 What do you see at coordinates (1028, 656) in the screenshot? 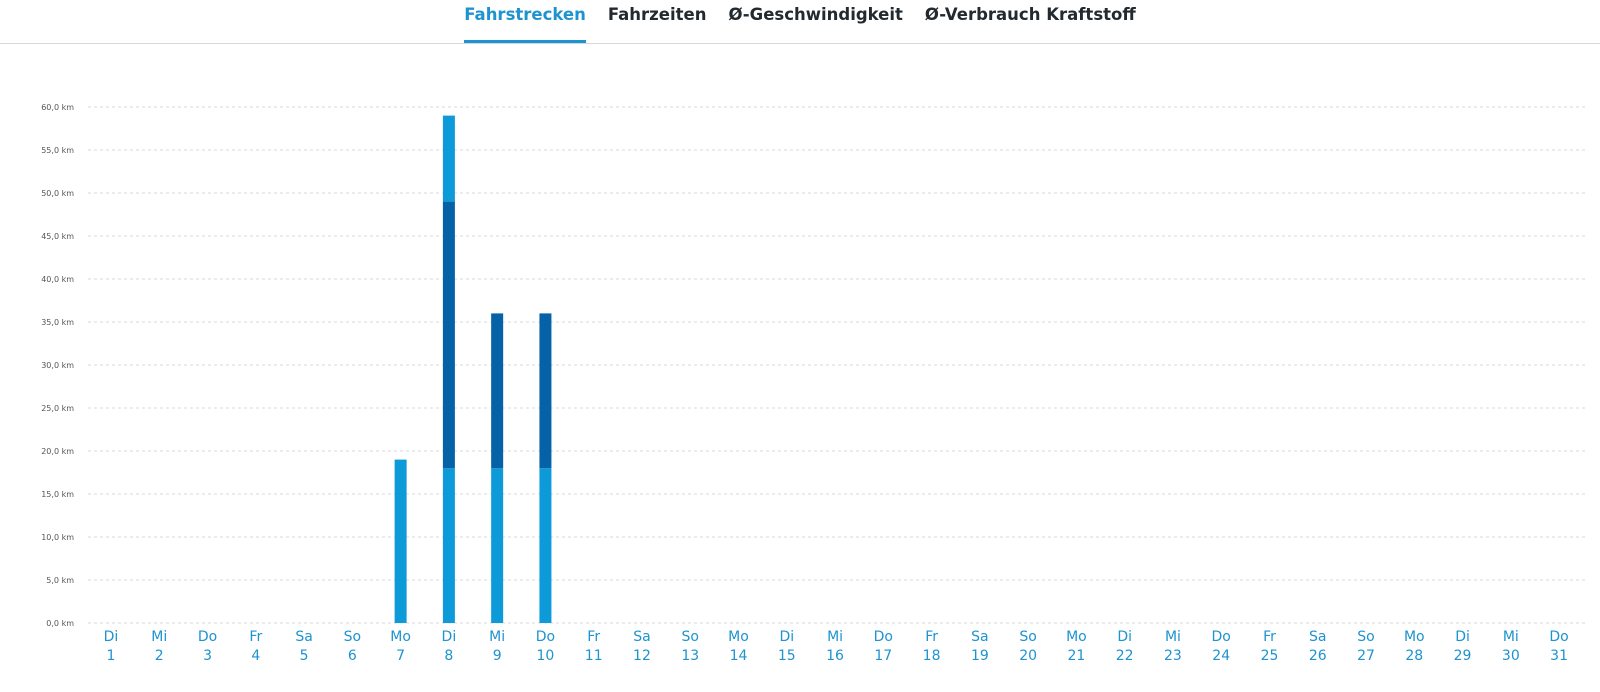
I see `x-tick-date-label: 20` at bounding box center [1028, 656].